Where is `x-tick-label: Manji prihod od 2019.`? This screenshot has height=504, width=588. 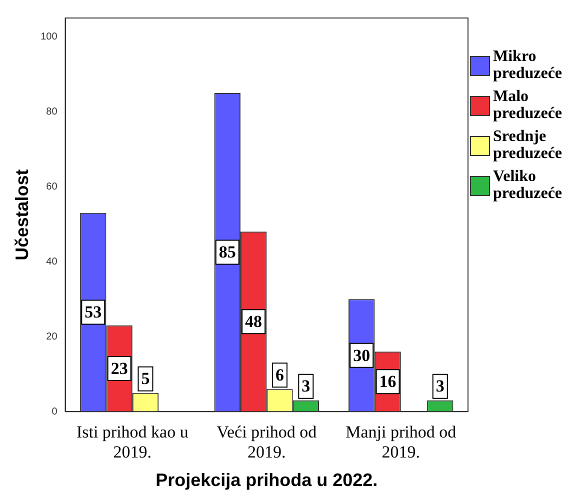
x-tick-label: Manji prihod od 2019. is located at coordinates (401, 442).